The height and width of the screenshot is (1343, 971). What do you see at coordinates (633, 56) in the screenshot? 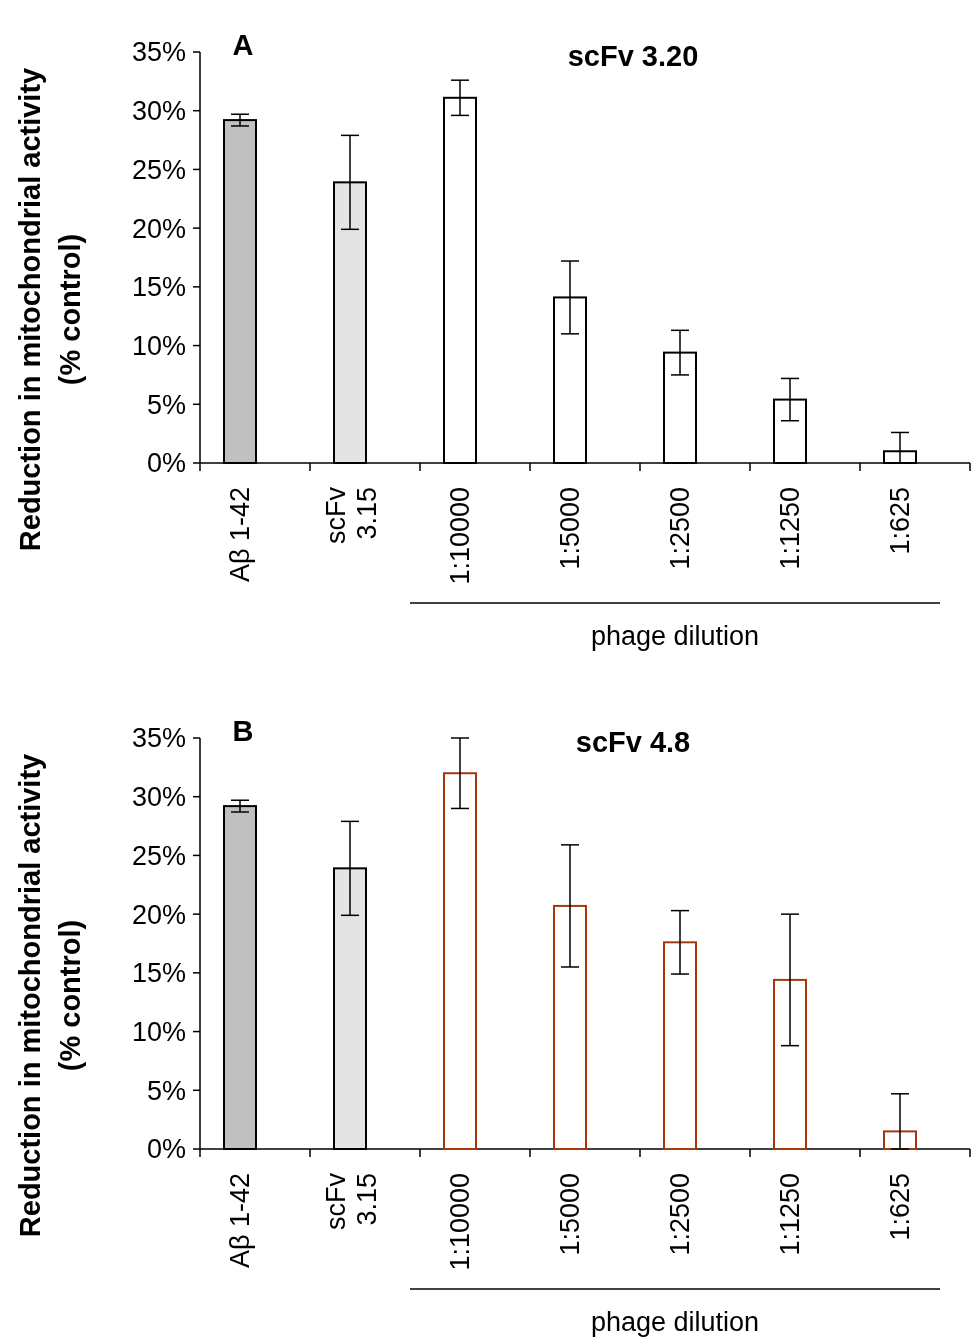
I see `chart-title: scFv 3.20` at bounding box center [633, 56].